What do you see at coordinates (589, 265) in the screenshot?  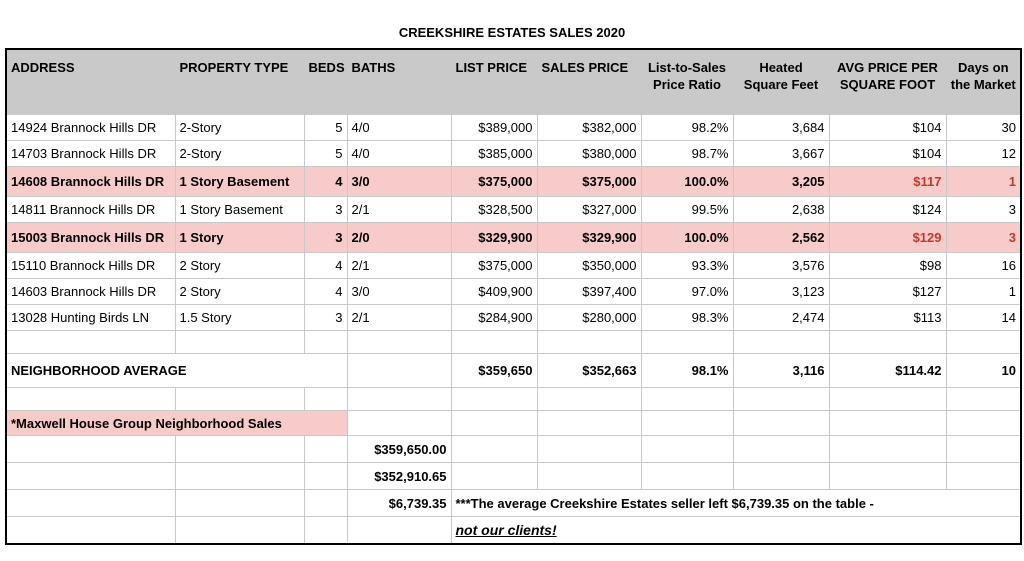 I see `cell-sales-price: $350,000` at bounding box center [589, 265].